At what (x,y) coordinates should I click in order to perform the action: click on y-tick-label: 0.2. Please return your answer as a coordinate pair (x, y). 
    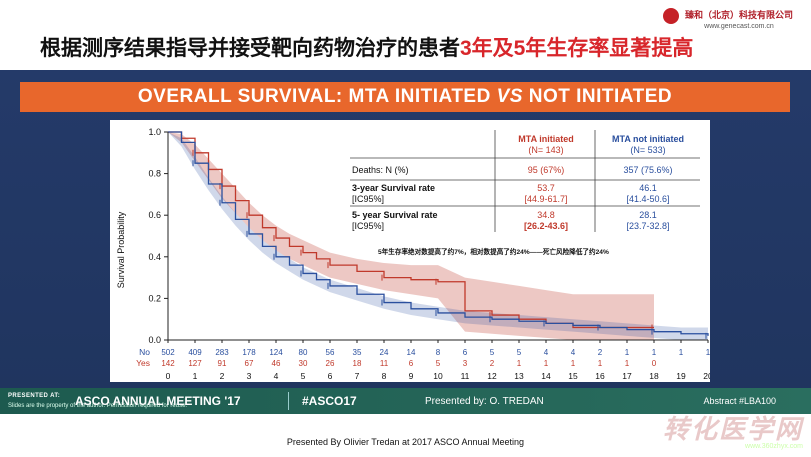
    Looking at the image, I should click on (154, 298).